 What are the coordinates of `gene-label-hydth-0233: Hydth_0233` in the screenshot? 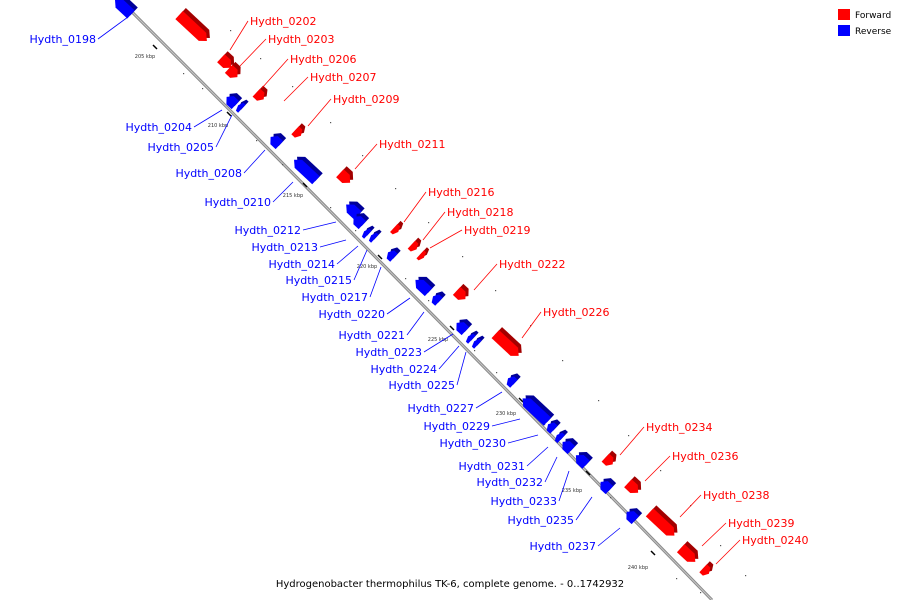 It's located at (523, 501).